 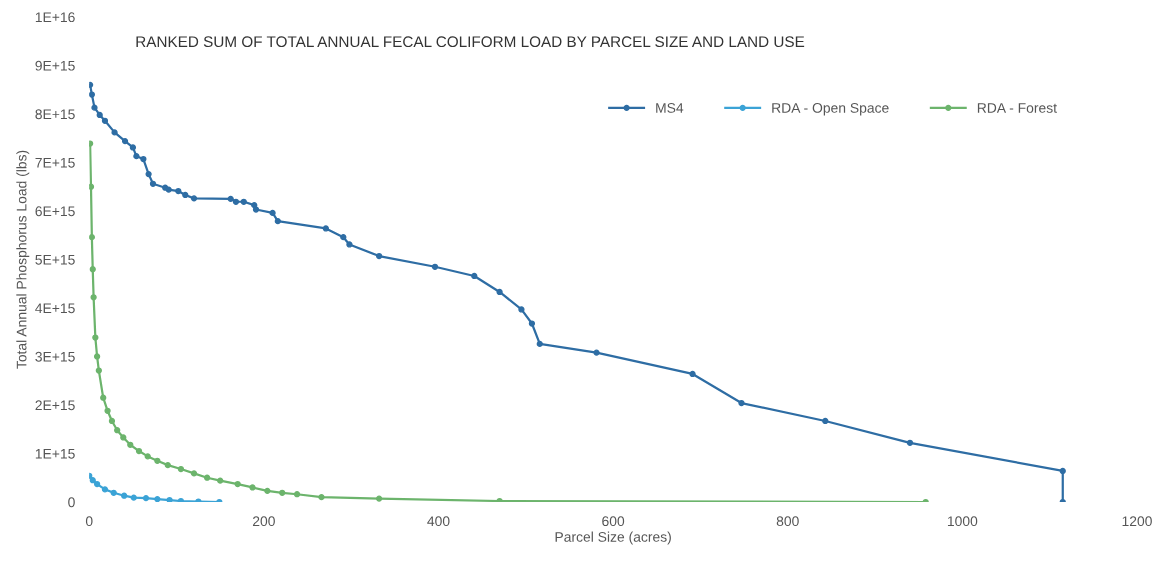 I want to click on y-tick-label: 9E+15, so click(x=55, y=65).